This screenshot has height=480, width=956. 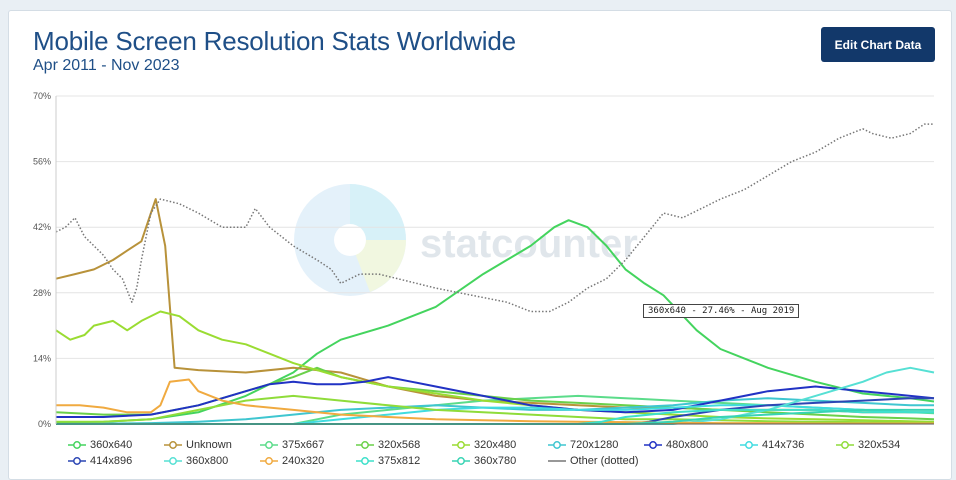 I want to click on legend-item: Unknown, so click(x=212, y=445).